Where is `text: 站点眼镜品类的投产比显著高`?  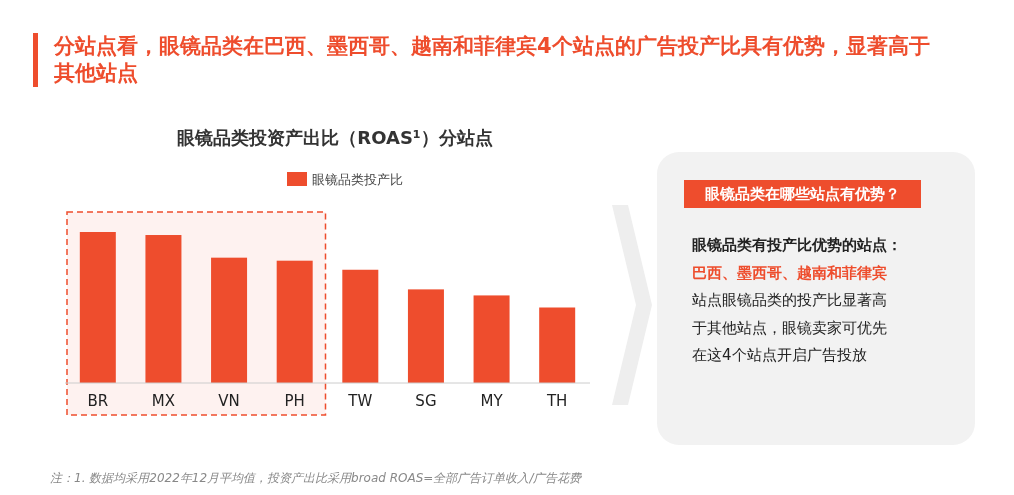 text: 站点眼镜品类的投产比显著高 is located at coordinates (789, 300).